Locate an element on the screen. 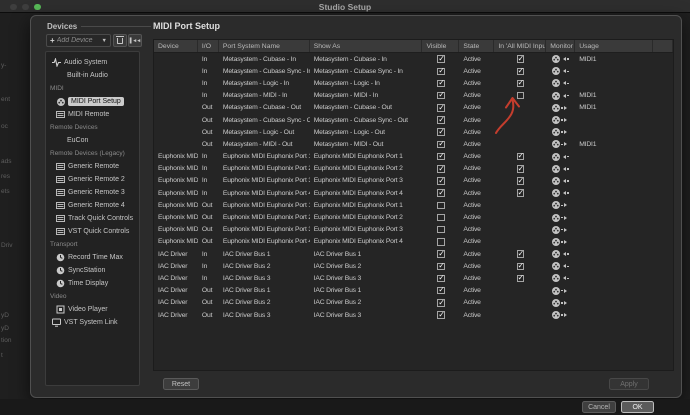  cell-show-as: Metasystem - MIDI - In is located at coordinates (346, 96).